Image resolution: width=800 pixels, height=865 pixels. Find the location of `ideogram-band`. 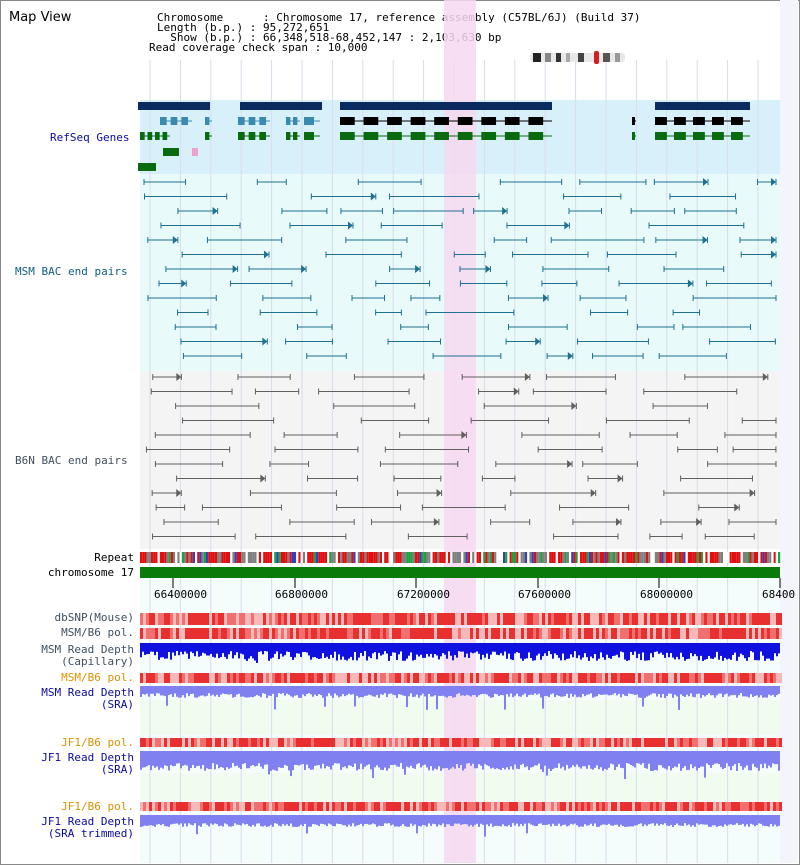

ideogram-band is located at coordinates (537, 57).